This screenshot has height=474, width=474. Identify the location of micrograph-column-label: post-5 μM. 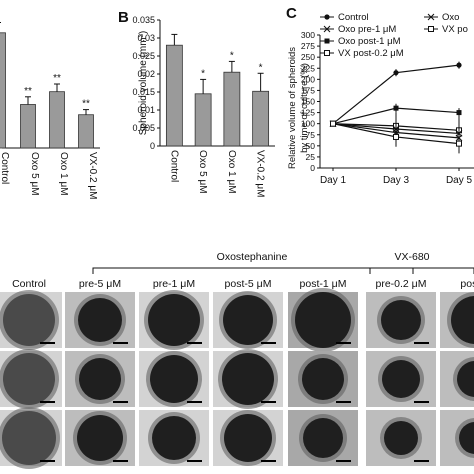
(248, 284).